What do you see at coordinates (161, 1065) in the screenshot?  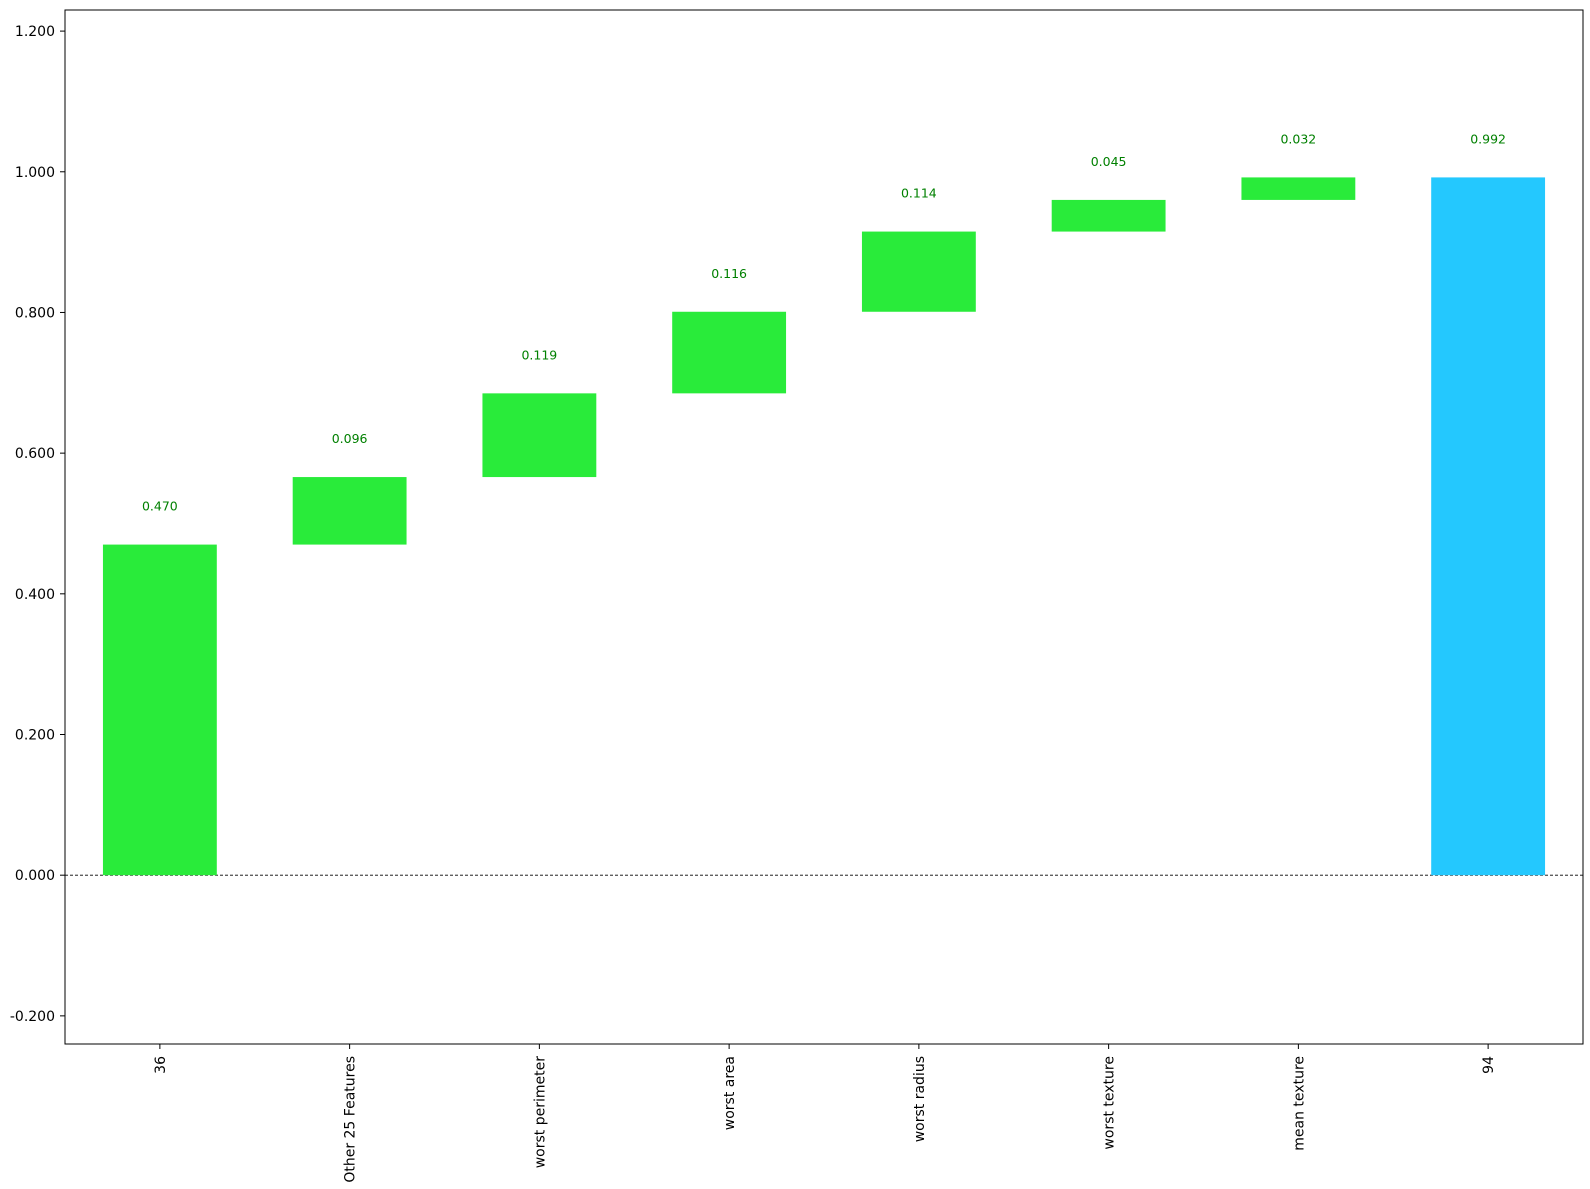 I see `x-tick-label-0: 36` at bounding box center [161, 1065].